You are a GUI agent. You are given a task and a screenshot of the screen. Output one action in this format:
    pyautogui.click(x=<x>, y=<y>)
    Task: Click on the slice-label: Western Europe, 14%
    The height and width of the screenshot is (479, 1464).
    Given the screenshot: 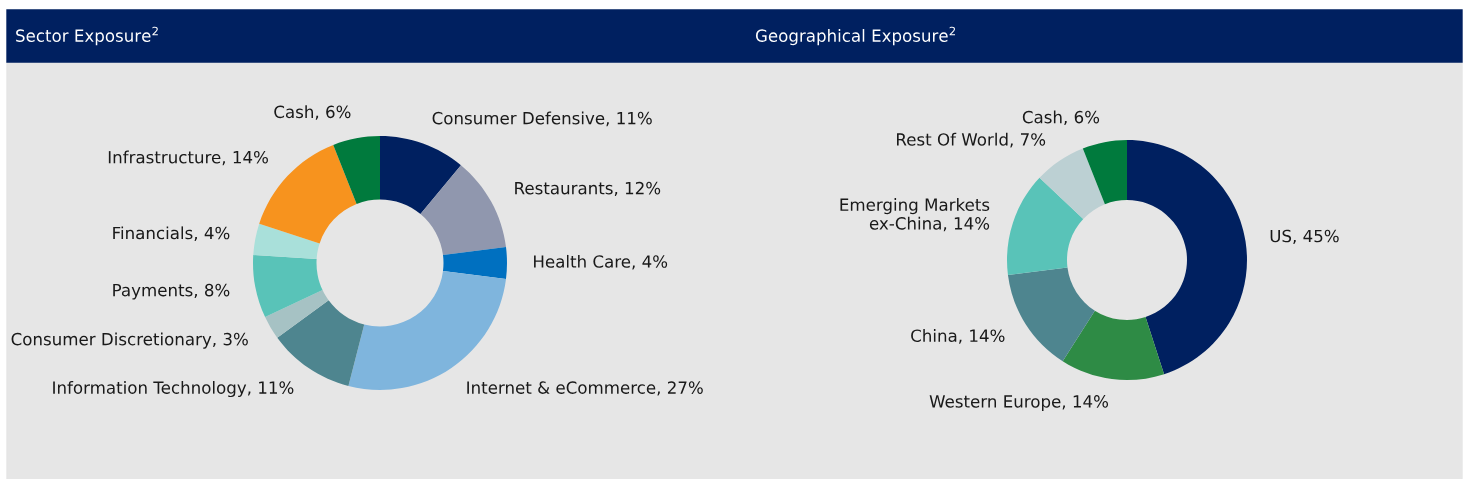 What is the action you would take?
    pyautogui.click(x=1019, y=403)
    